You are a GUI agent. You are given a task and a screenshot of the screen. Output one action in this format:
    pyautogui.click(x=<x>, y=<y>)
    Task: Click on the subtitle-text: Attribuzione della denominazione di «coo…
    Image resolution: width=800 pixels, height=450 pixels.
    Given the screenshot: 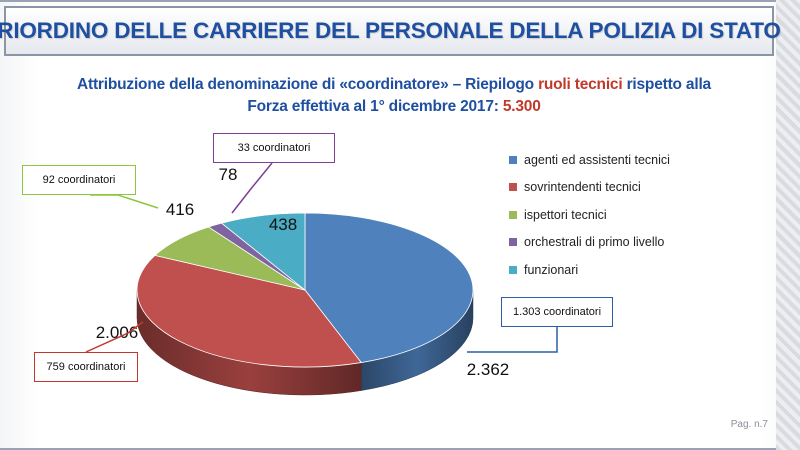 What is the action you would take?
    pyautogui.click(x=308, y=84)
    